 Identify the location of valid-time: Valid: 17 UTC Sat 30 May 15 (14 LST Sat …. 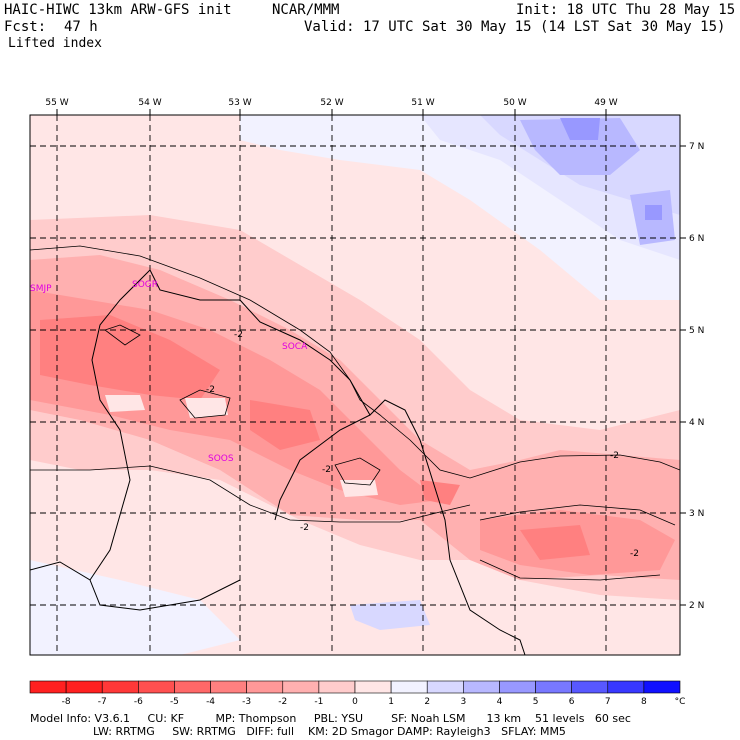
(515, 27).